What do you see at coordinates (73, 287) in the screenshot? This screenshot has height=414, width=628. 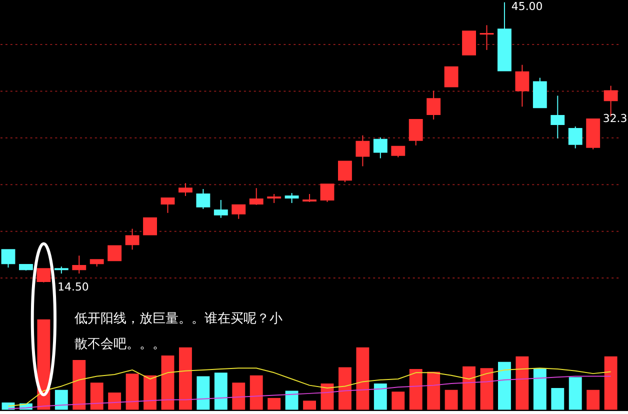 I see `annotation: 14.50` at bounding box center [73, 287].